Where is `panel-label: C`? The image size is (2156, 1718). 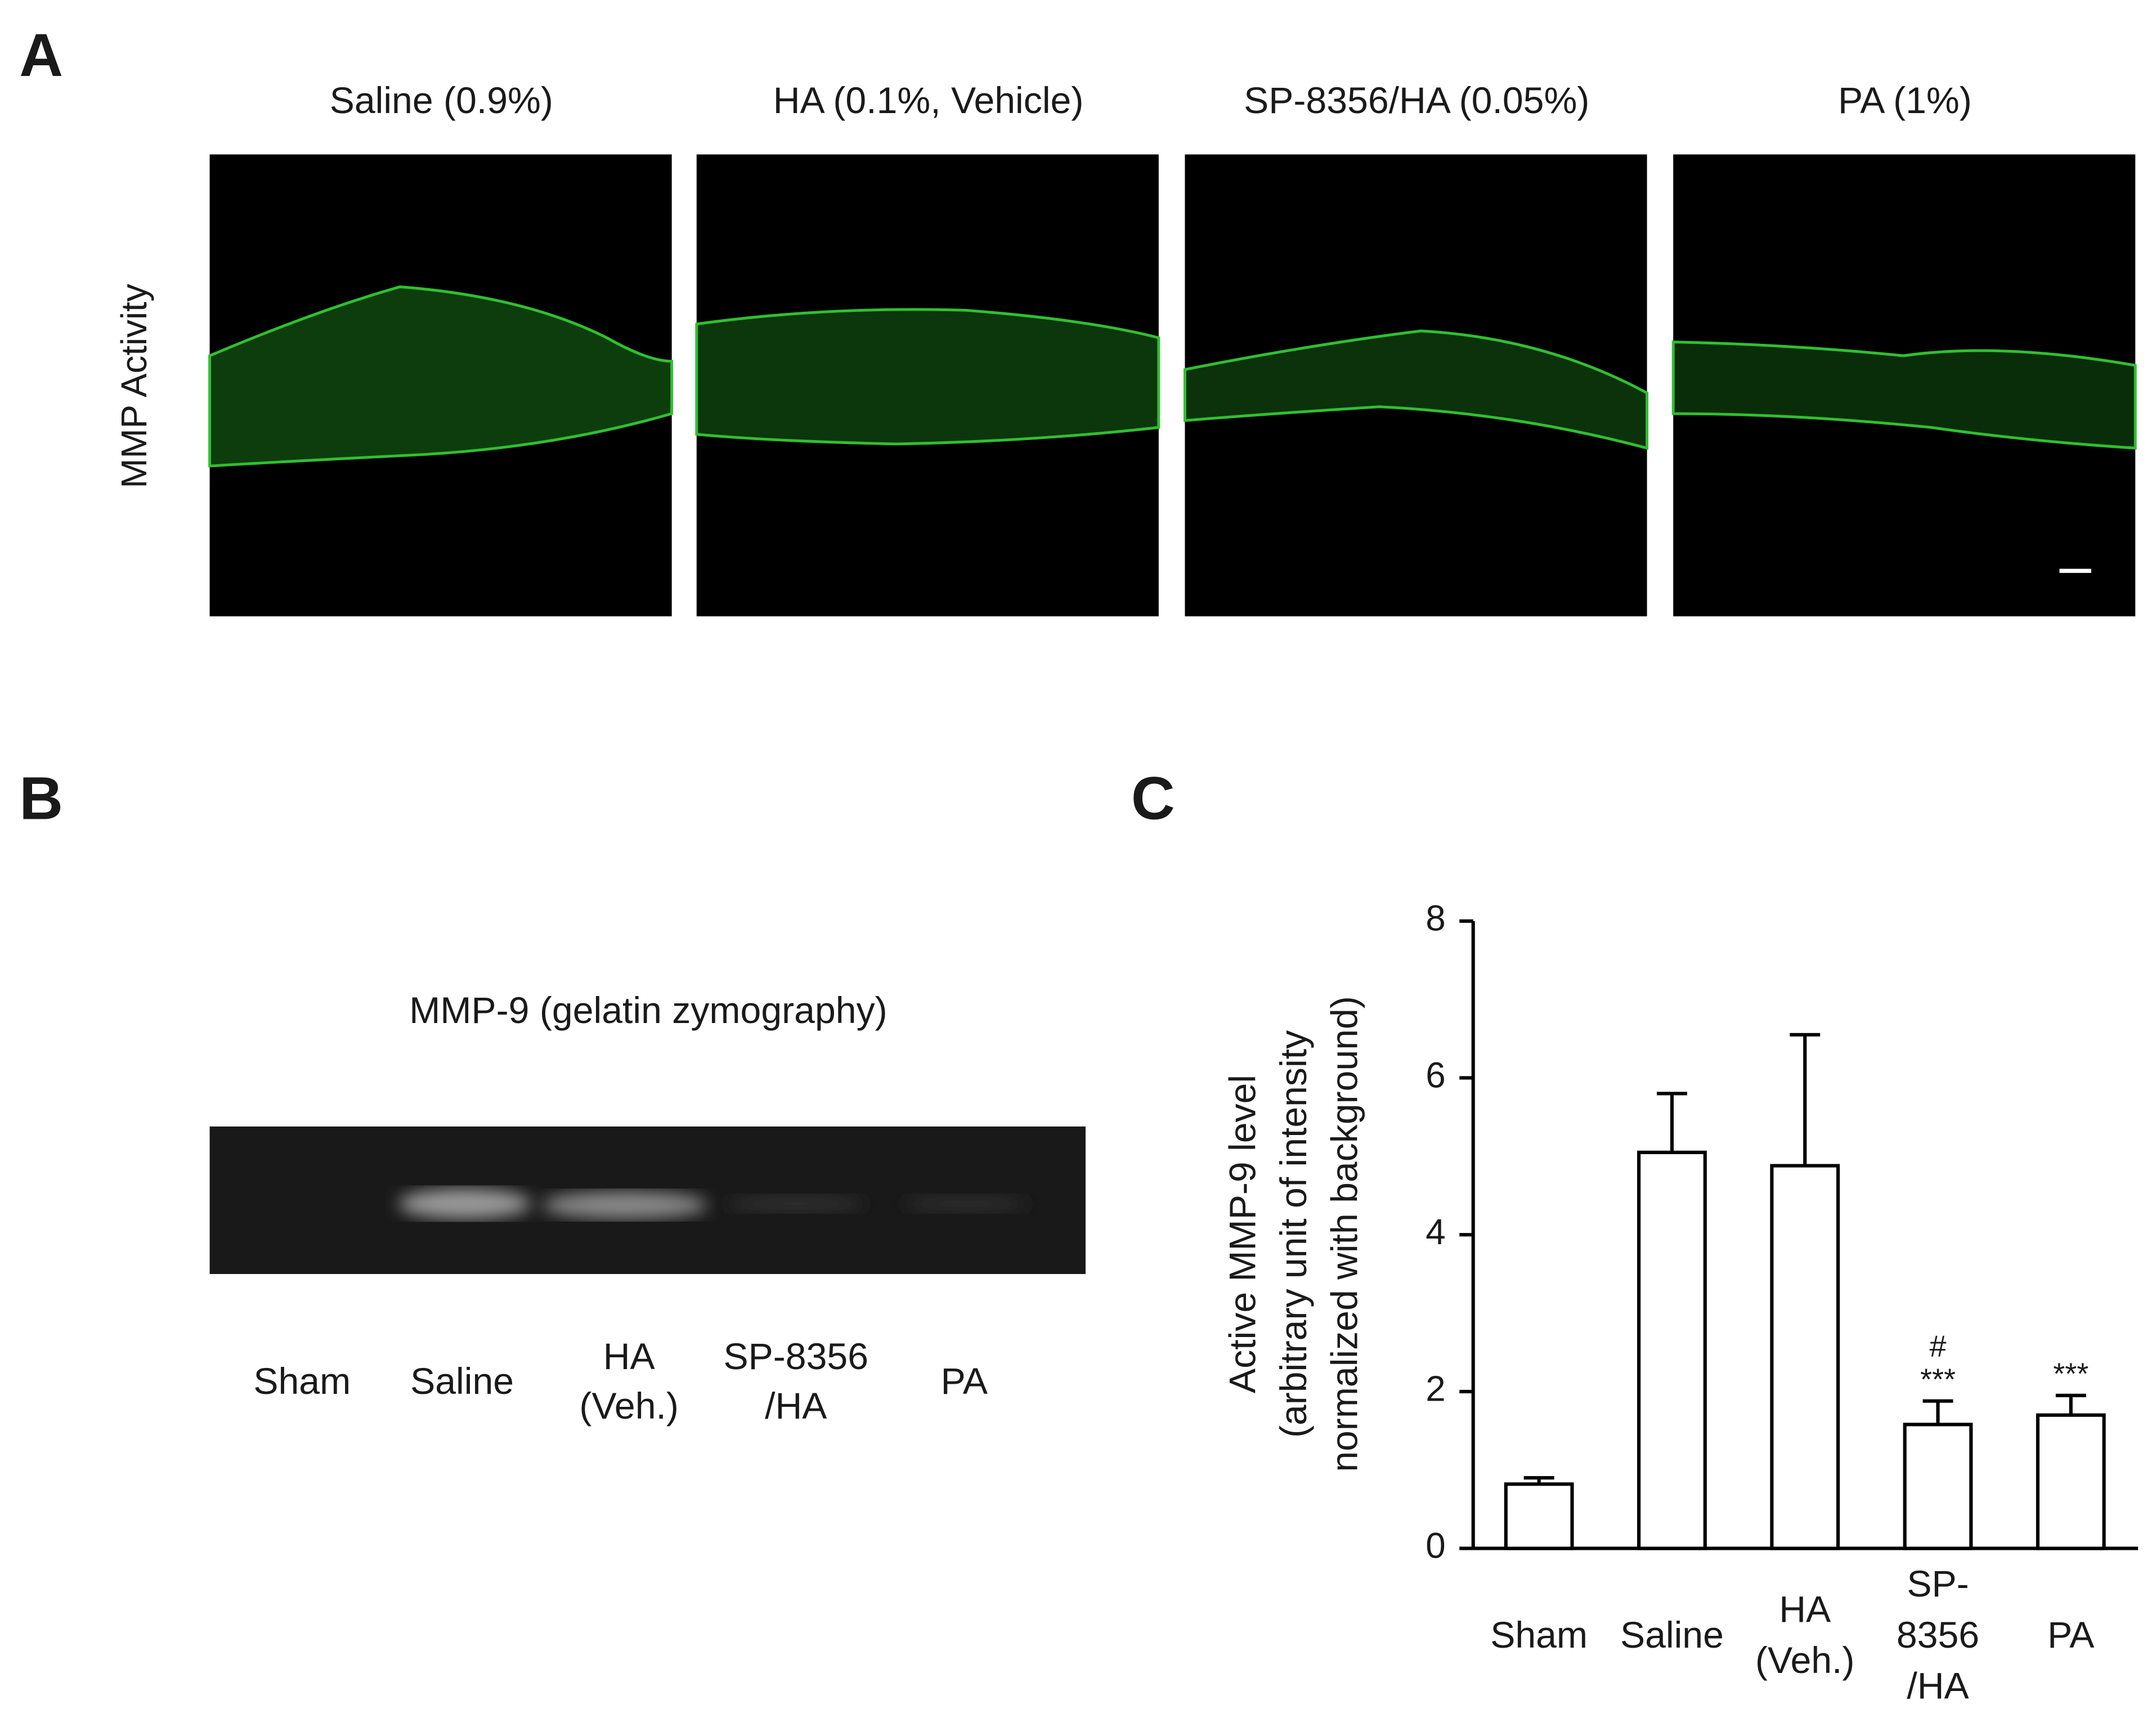 panel-label: C is located at coordinates (1153, 798).